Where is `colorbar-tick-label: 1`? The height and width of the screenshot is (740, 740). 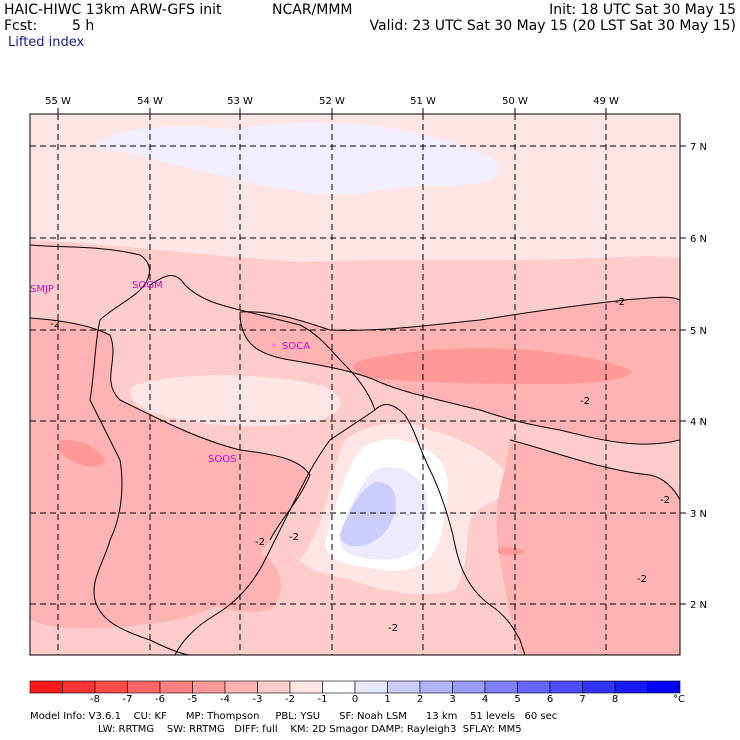
colorbar-tick-label: 1 is located at coordinates (387, 699).